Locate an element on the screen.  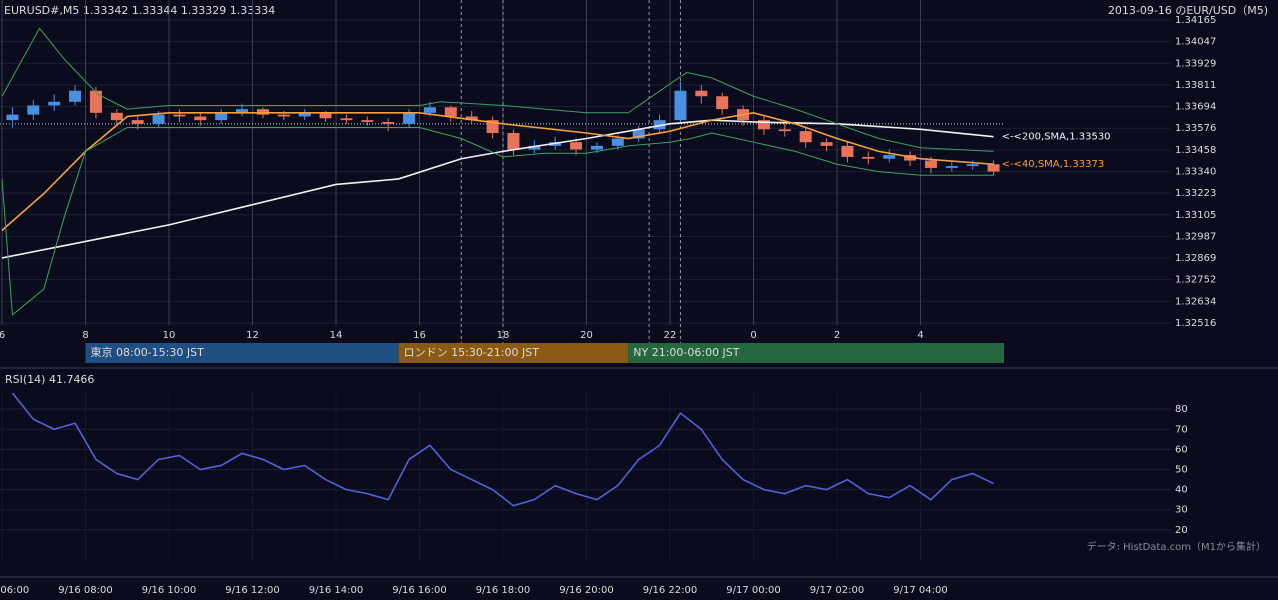
y-tick-label: 1.33811 is located at coordinates (1195, 85).